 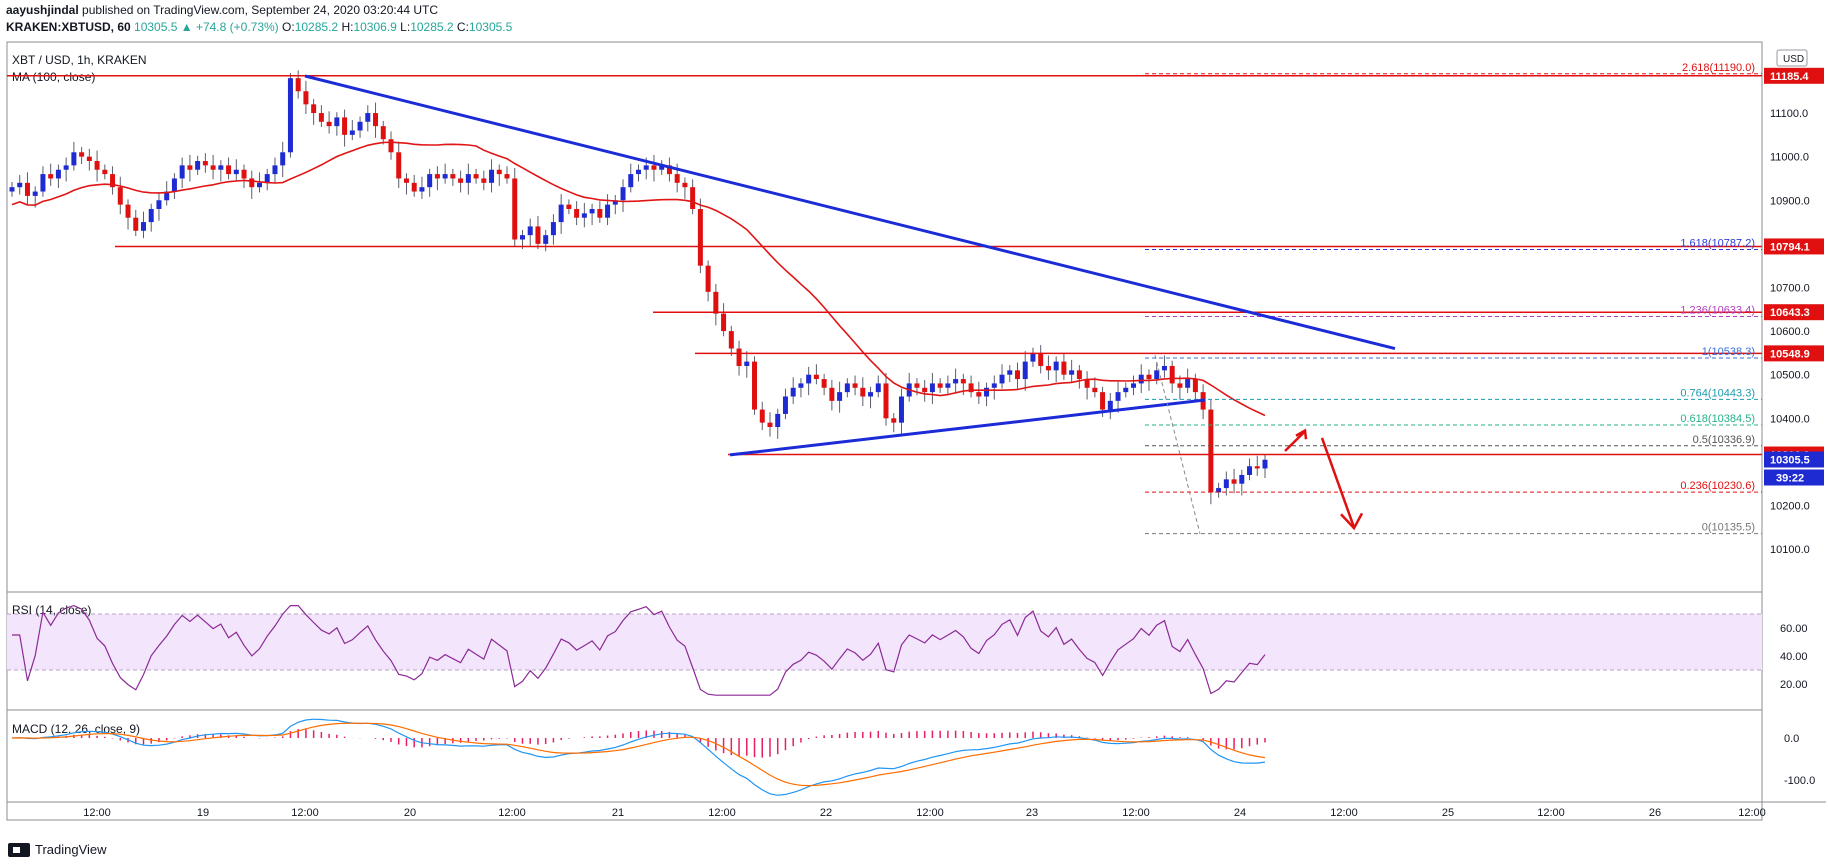 I want to click on symbol-label: KRAKEN:XBTUSD, 60, so click(x=68, y=27).